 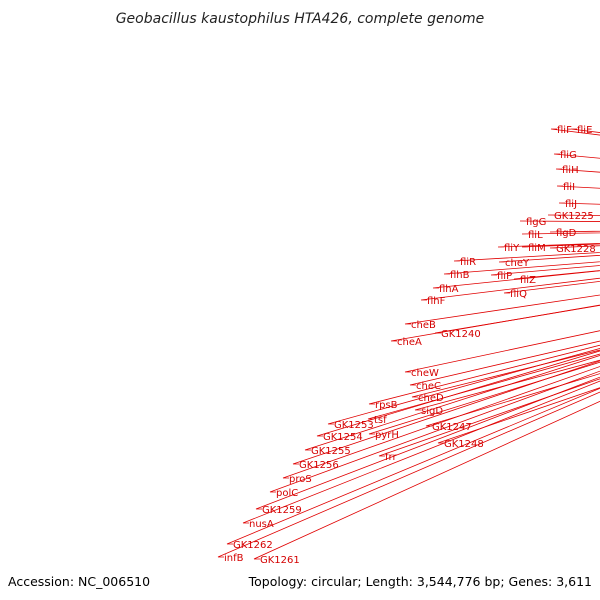 I want to click on gene-label: fliE, so click(x=584, y=130).